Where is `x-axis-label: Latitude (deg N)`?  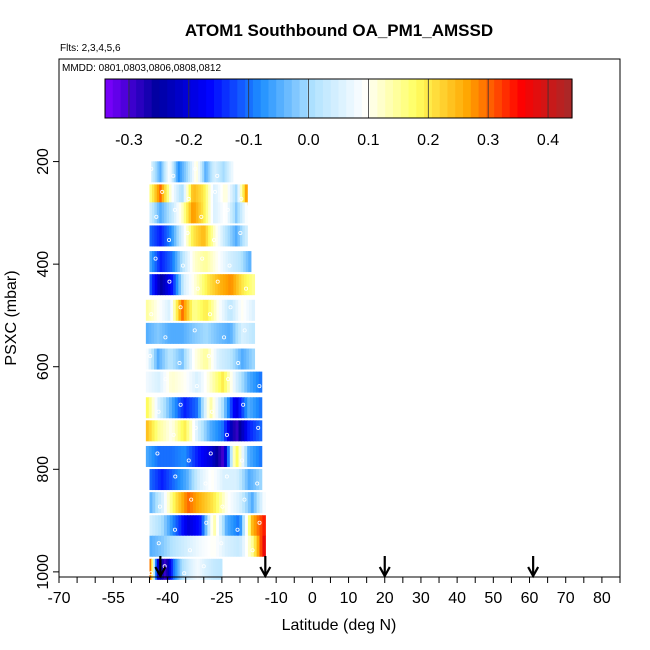
x-axis-label: Latitude (deg N) is located at coordinates (339, 625).